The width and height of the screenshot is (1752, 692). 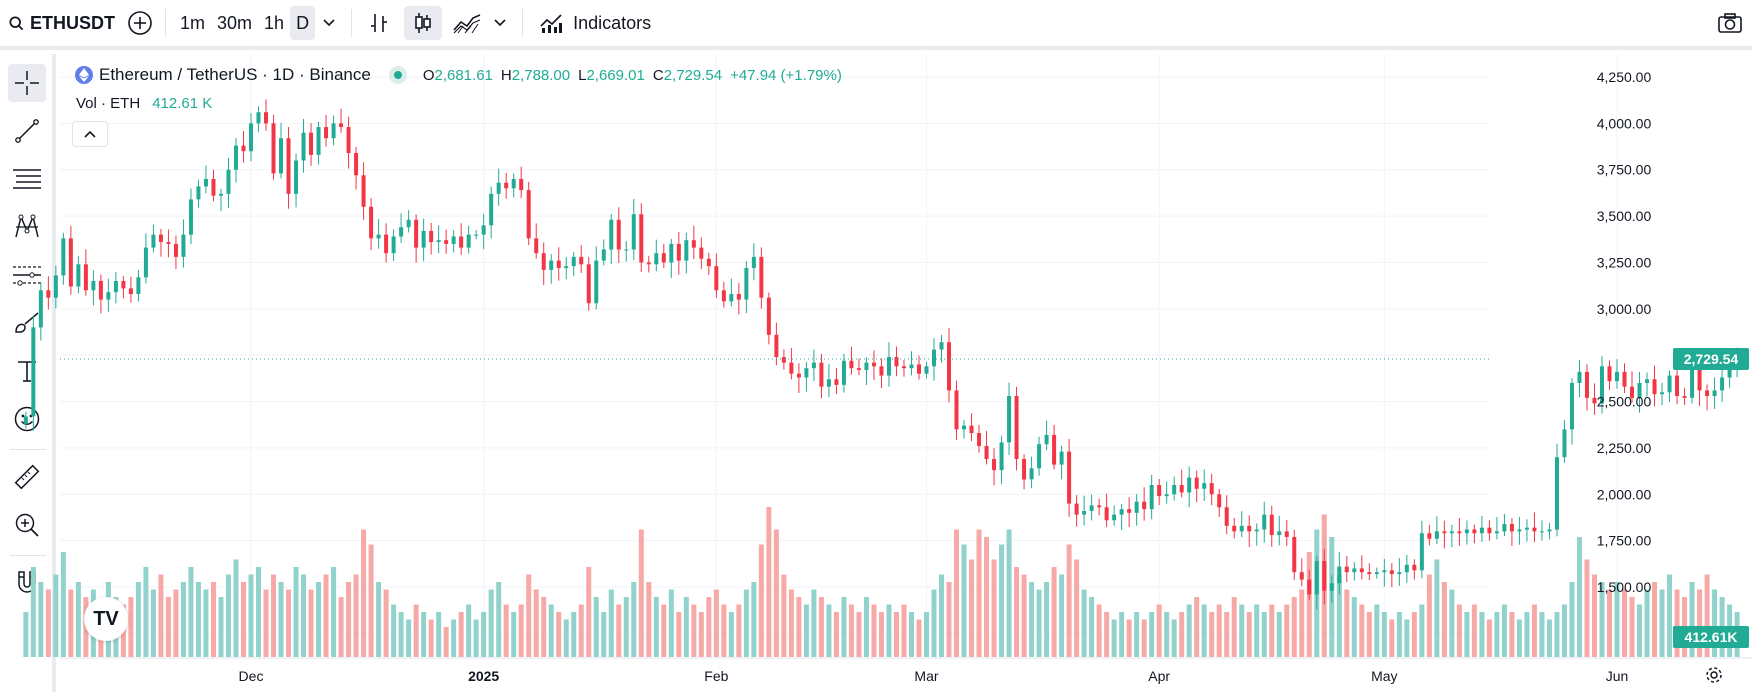 What do you see at coordinates (235, 74) in the screenshot?
I see `symbol-title: Ethereum / TetherUS · 1D · Binance` at bounding box center [235, 74].